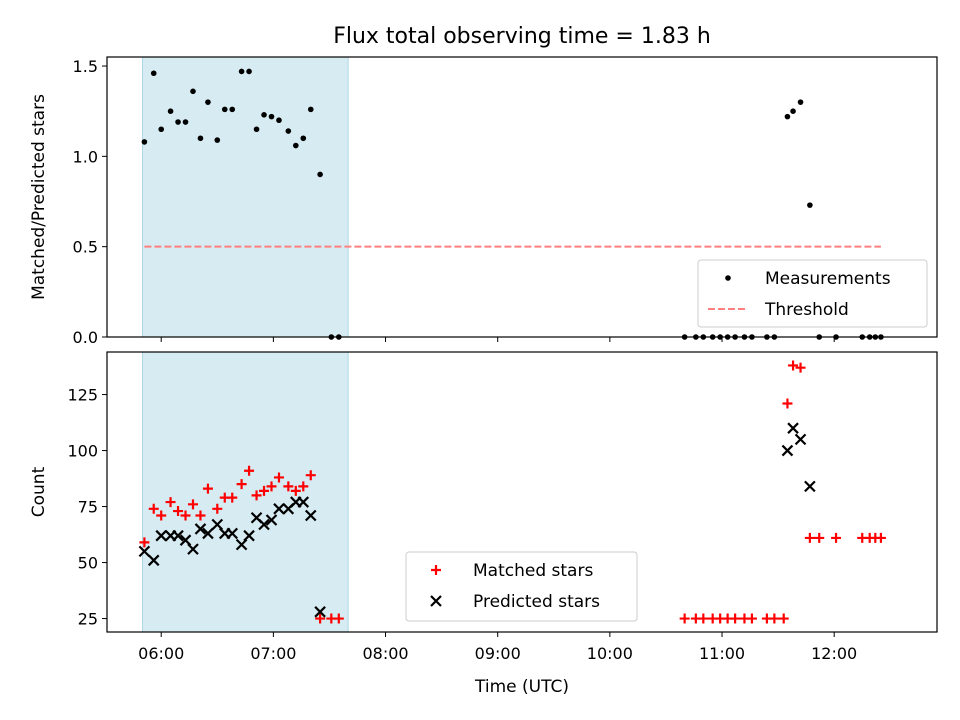 This screenshot has height=720, width=960. Describe the element at coordinates (722, 653) in the screenshot. I see `x-tick-label: 11:00` at that location.